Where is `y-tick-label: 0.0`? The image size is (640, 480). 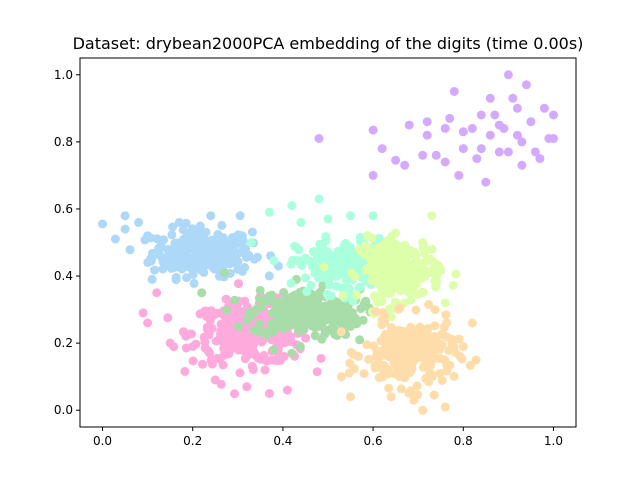
y-tick-label: 0.0 is located at coordinates (63, 410).